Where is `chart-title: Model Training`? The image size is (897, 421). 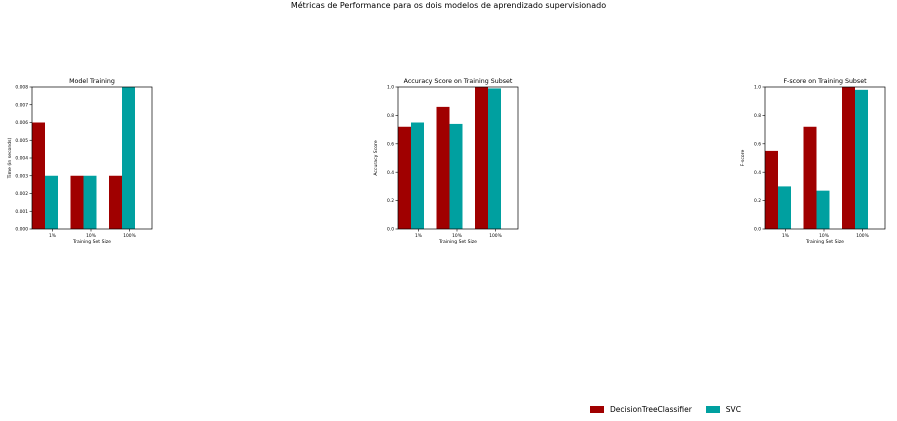
chart-title: Model Training is located at coordinates (92, 81).